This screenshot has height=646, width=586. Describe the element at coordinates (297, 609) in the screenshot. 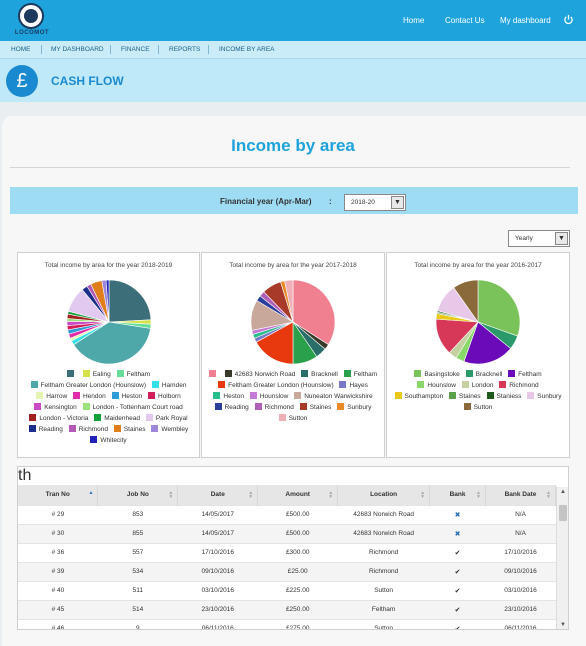

I see `amount-cell: £250.00` at that location.